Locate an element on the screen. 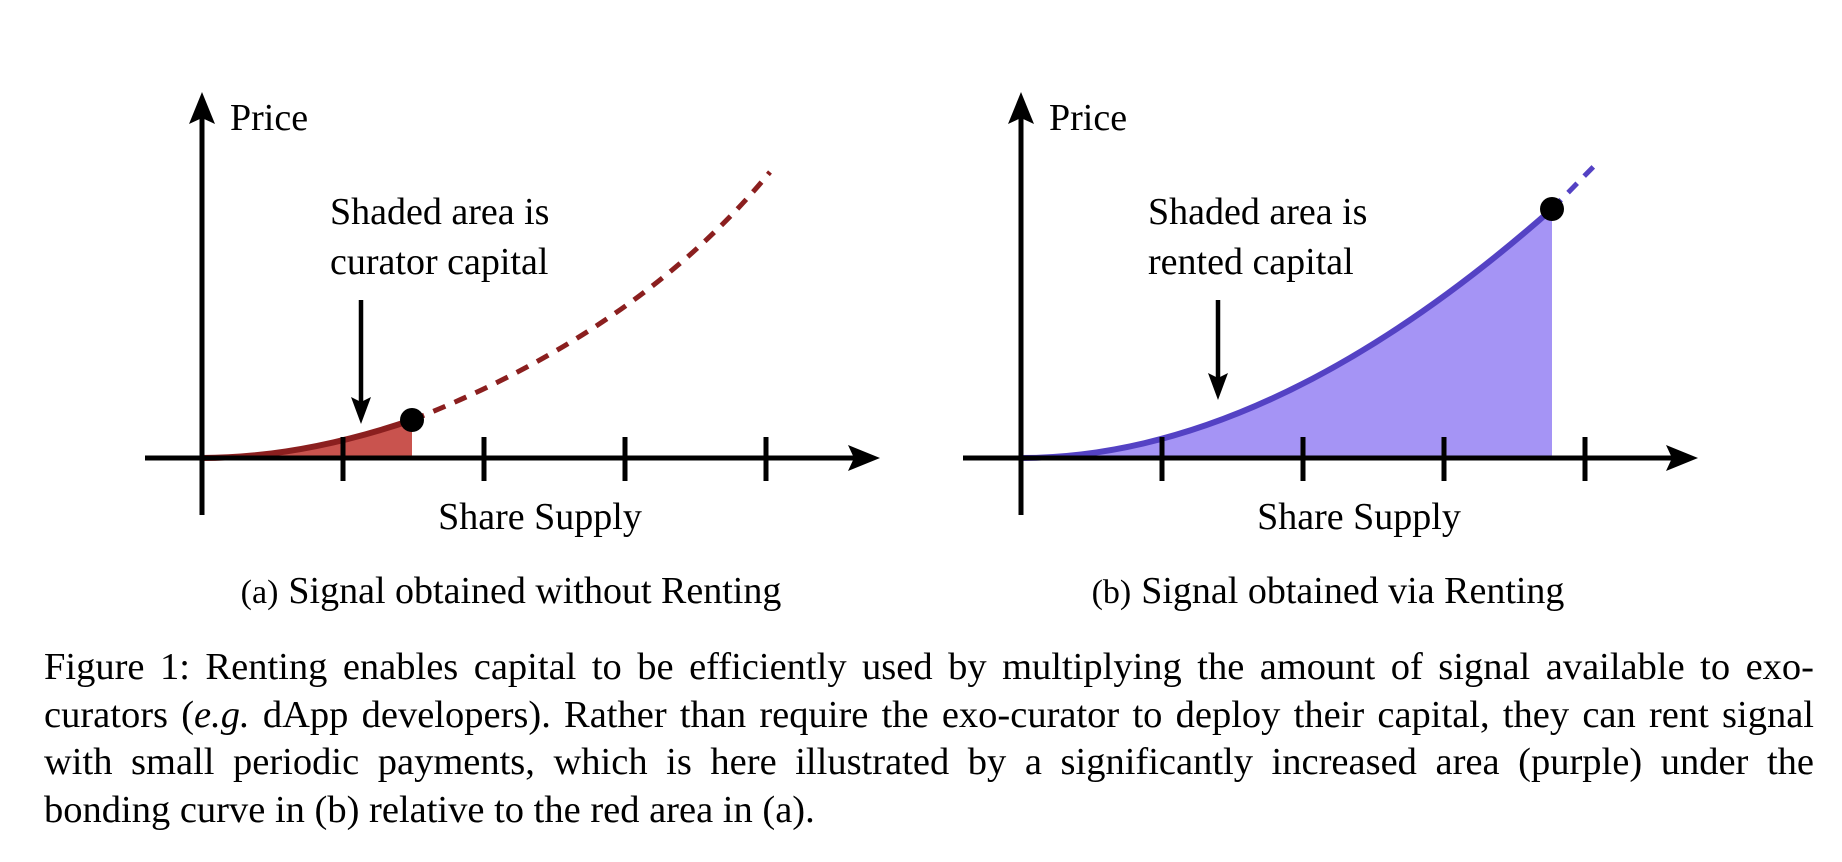 The height and width of the screenshot is (862, 1842). subcaption-b: (b) Signal obtained via Renting is located at coordinates (1328, 591).